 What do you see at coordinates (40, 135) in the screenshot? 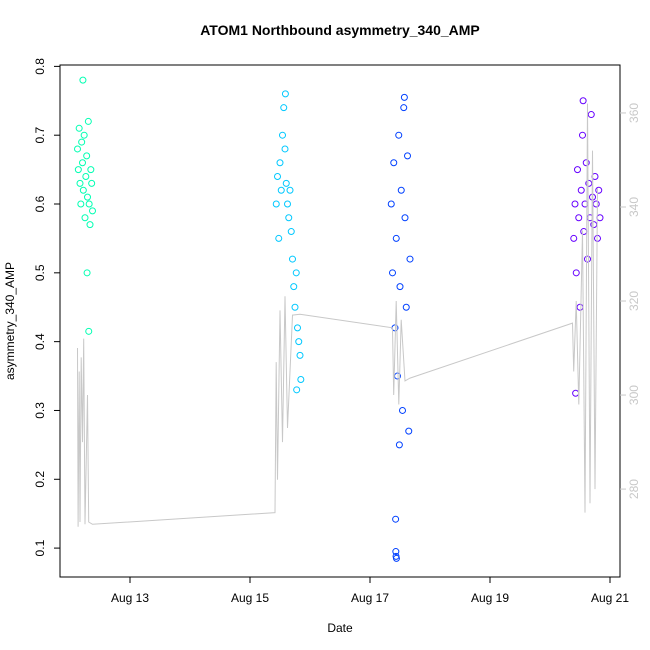
I see `y-tick-label: 0.7` at bounding box center [40, 135].